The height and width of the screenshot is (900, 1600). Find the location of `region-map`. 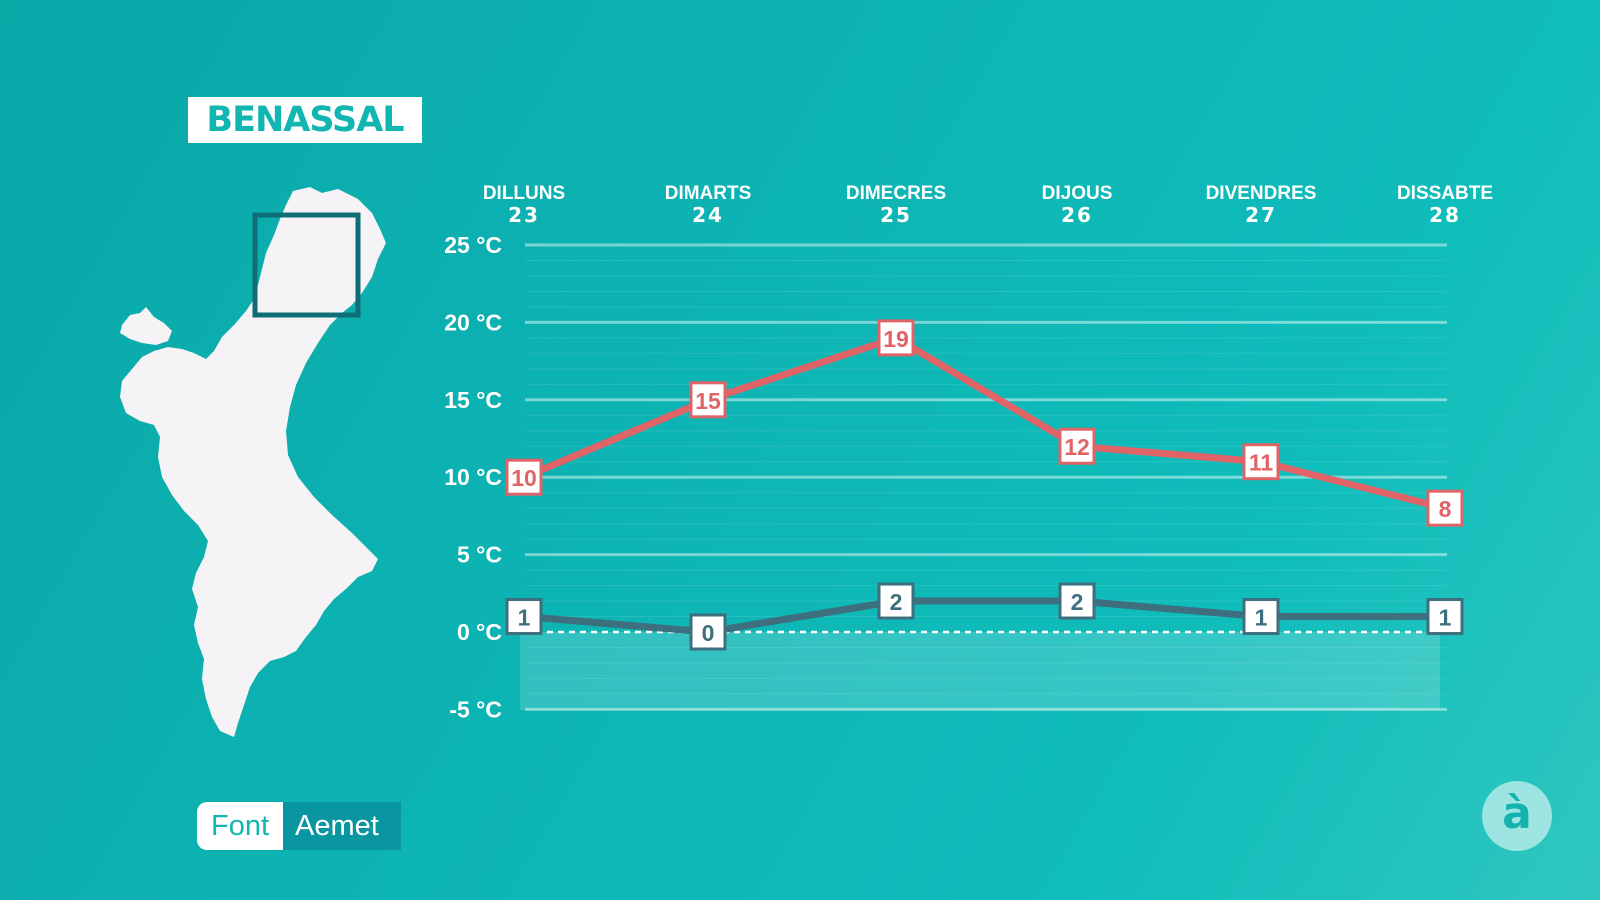

region-map is located at coordinates (253, 462).